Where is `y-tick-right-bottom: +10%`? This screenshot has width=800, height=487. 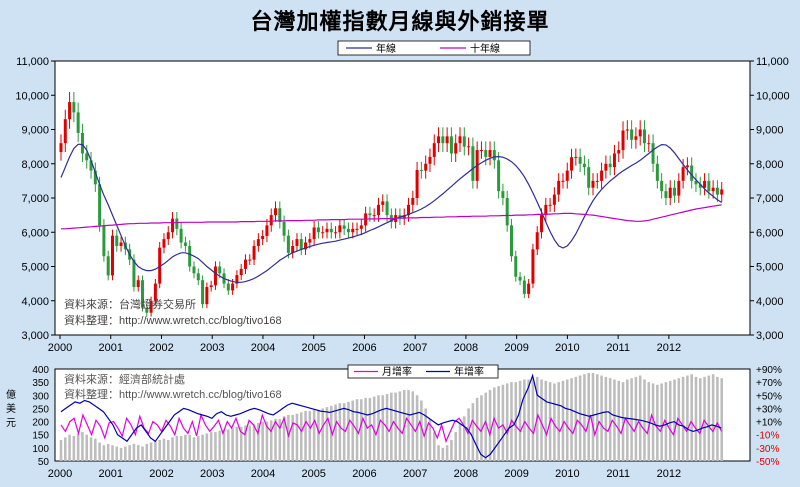 y-tick-right-bottom: +10% is located at coordinates (769, 423).